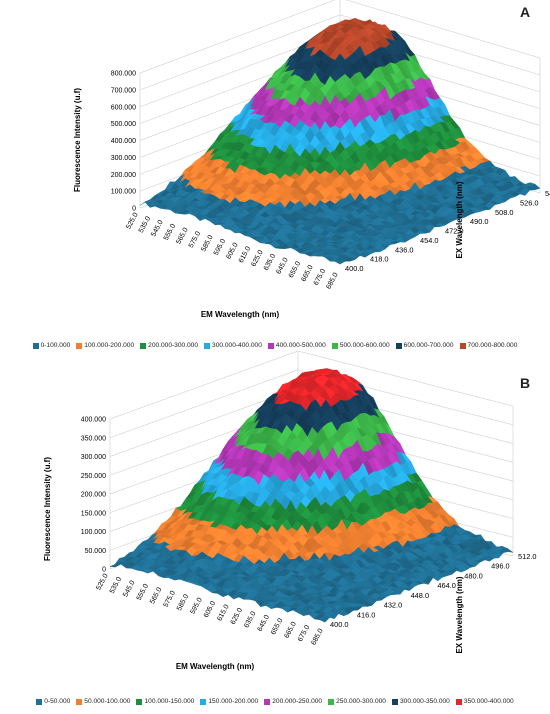 The image size is (550, 714). What do you see at coordinates (420, 595) in the screenshot?
I see `y-tick-label: 448.0` at bounding box center [420, 595].